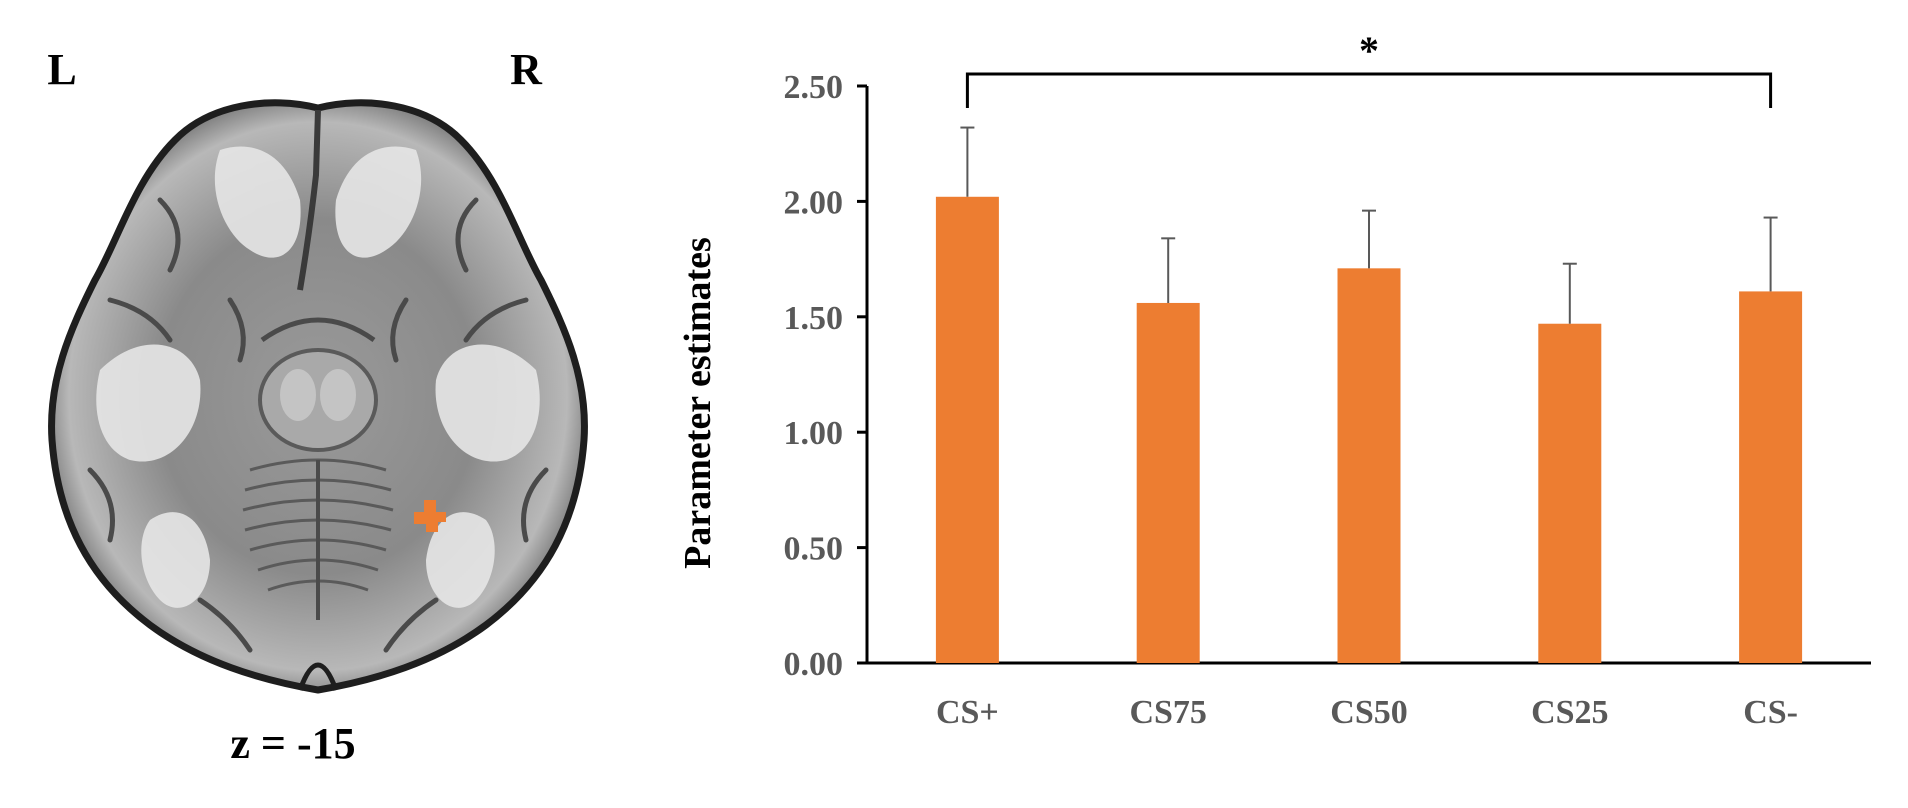 The width and height of the screenshot is (1908, 808). I want to click on significance-marker: *, so click(1369, 50).